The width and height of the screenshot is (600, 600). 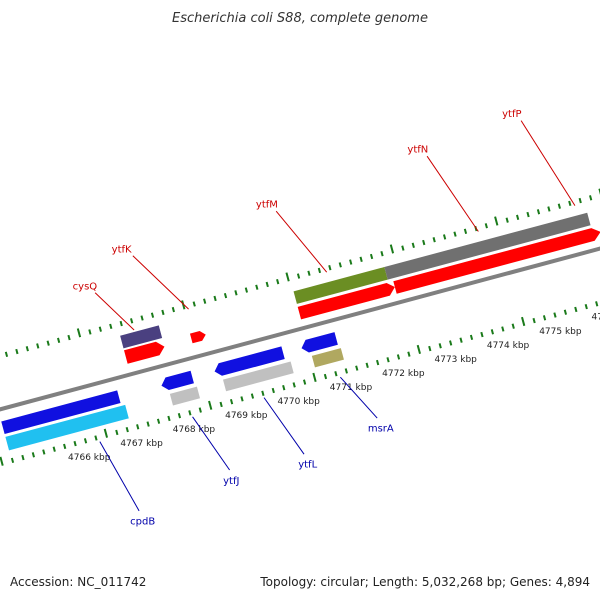 What do you see at coordinates (487, 246) in the screenshot?
I see `gene-arrow-ytfN-grey` at bounding box center [487, 246].